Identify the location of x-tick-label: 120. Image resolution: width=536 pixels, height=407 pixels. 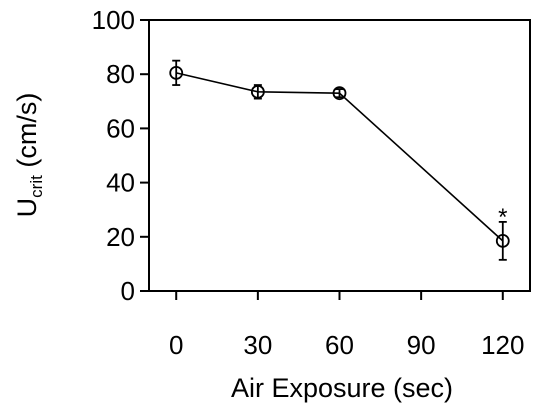
(502, 345).